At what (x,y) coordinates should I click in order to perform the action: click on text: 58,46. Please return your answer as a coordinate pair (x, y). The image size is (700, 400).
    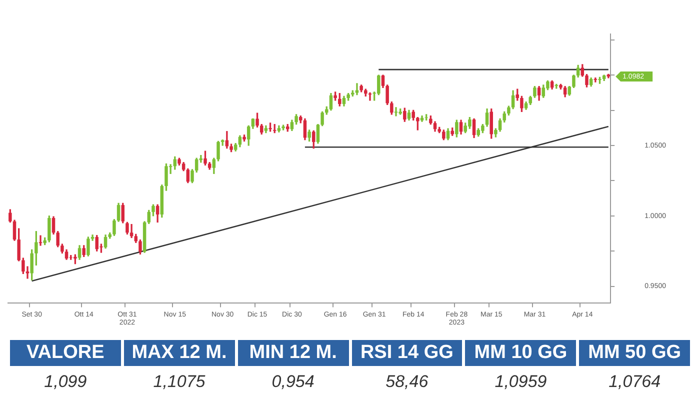
    Looking at the image, I should click on (407, 382).